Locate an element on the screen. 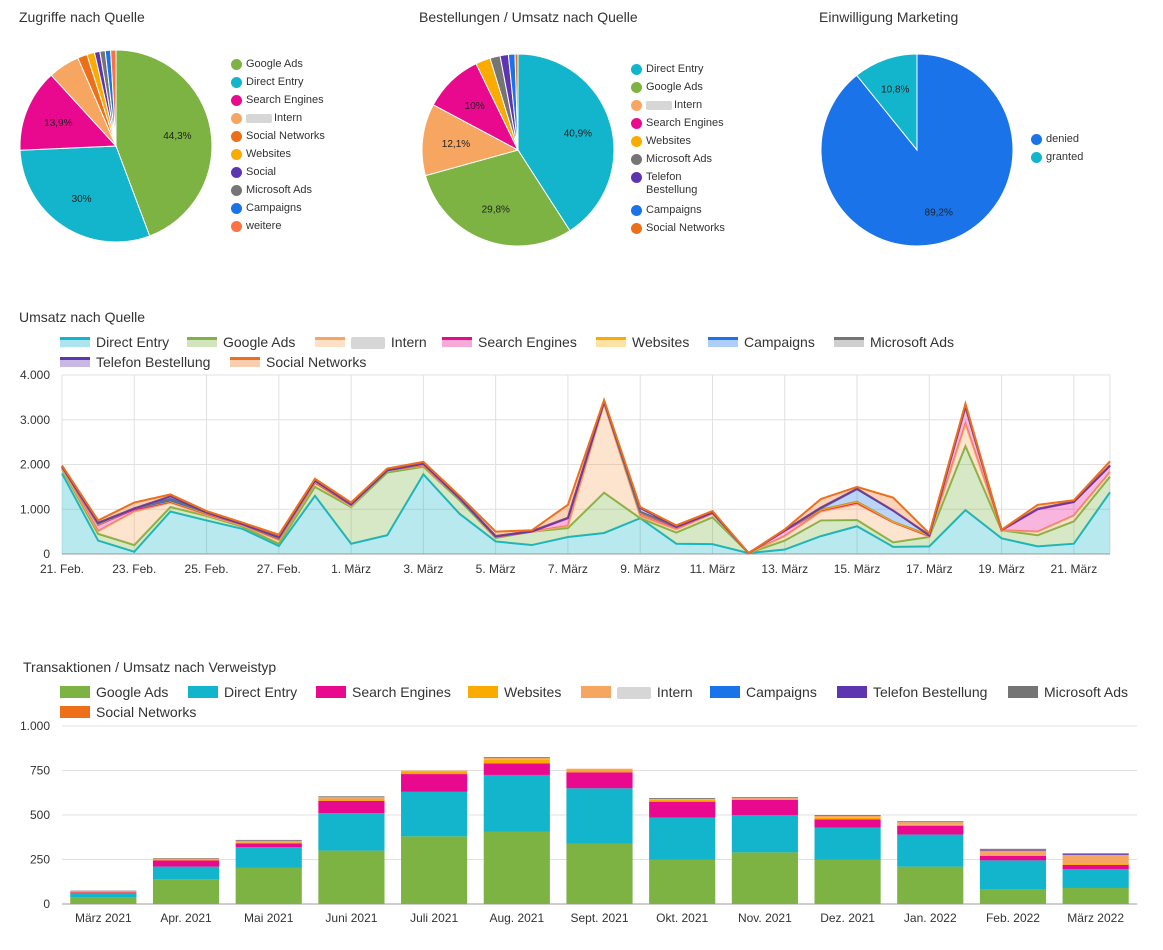 This screenshot has width=1163, height=950. pie3-chart: 89,2% 10,8% is located at coordinates (920, 150).